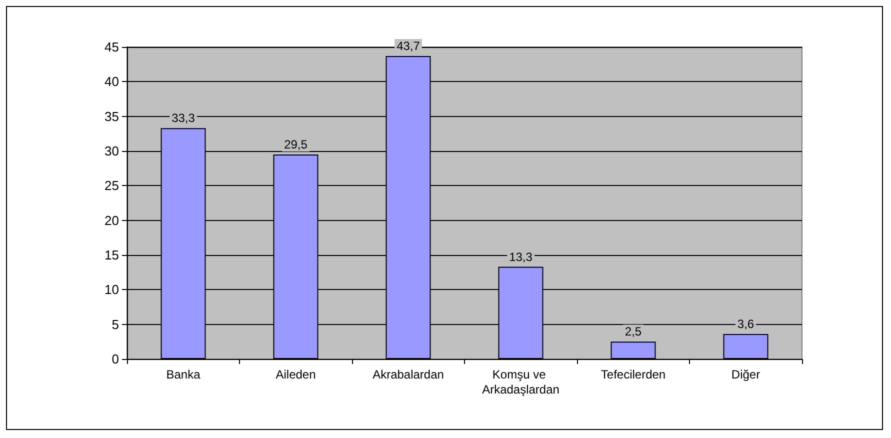 This screenshot has width=891, height=438. I want to click on data-label: 2,5, so click(633, 331).